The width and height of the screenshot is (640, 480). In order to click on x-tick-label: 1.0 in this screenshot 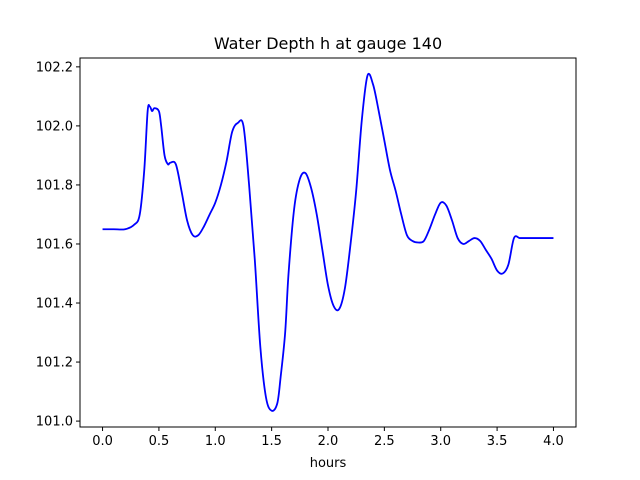, I will do `click(215, 441)`.